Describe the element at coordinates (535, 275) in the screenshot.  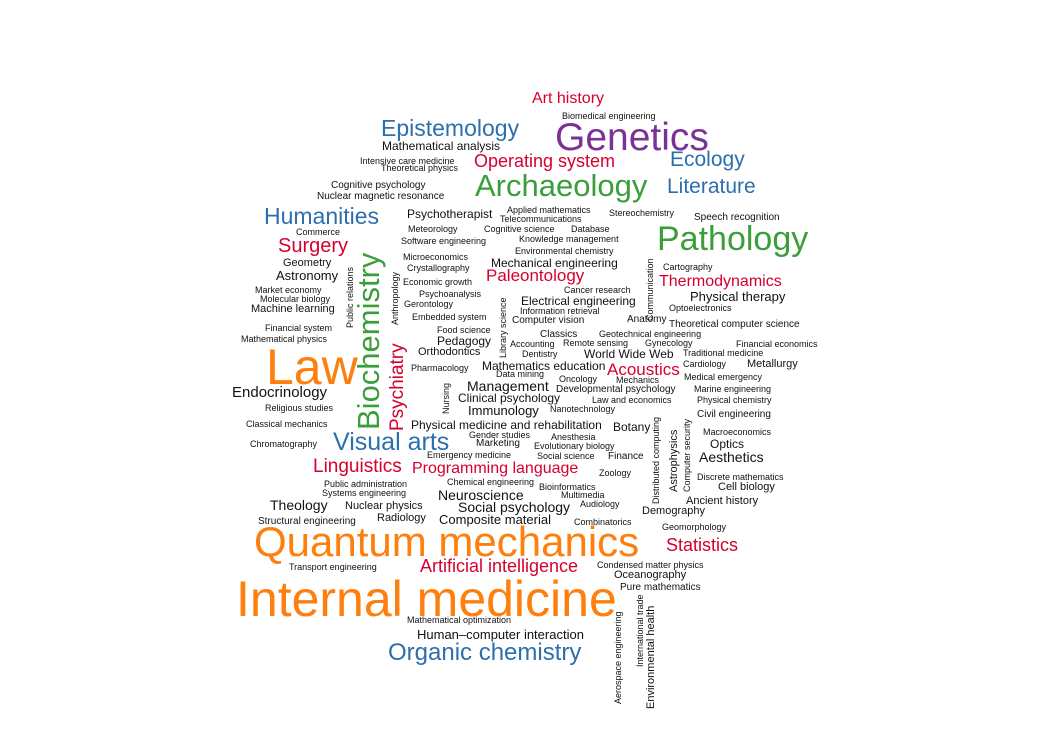
I see `word: Paleontology` at that location.